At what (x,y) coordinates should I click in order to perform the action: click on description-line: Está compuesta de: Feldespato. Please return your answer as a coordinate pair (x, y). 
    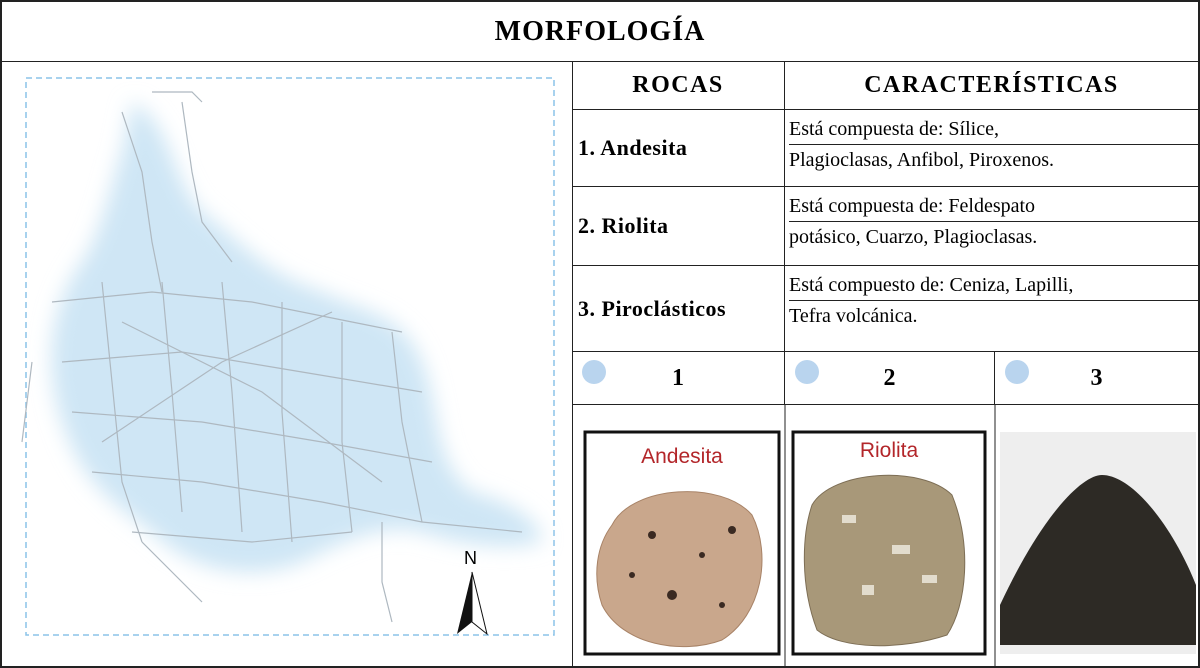
    Looking at the image, I should click on (993, 206).